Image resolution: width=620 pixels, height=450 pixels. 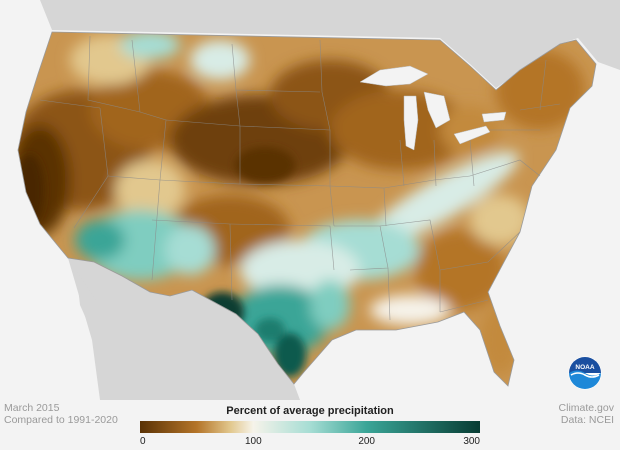 I want to click on lake-michigan, so click(x=411, y=123).